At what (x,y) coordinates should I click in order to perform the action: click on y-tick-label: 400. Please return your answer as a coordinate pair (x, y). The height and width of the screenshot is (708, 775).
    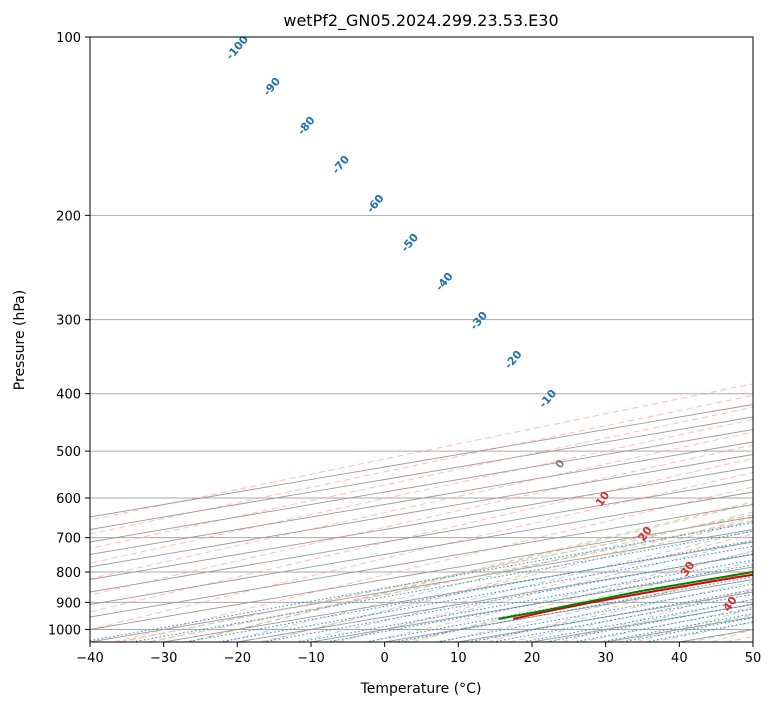
    Looking at the image, I should click on (68, 395).